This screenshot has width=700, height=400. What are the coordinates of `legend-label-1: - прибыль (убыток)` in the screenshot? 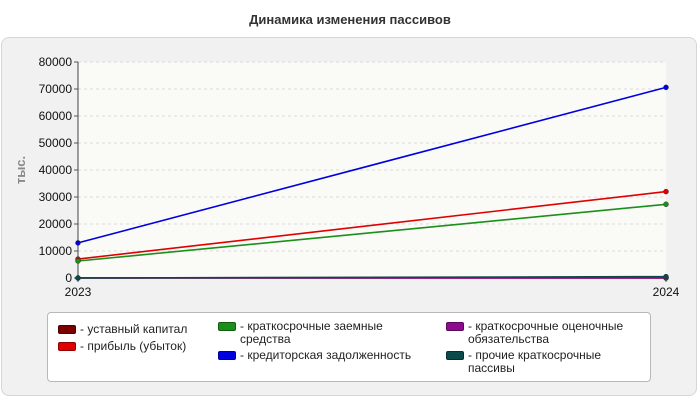 It's located at (133, 346).